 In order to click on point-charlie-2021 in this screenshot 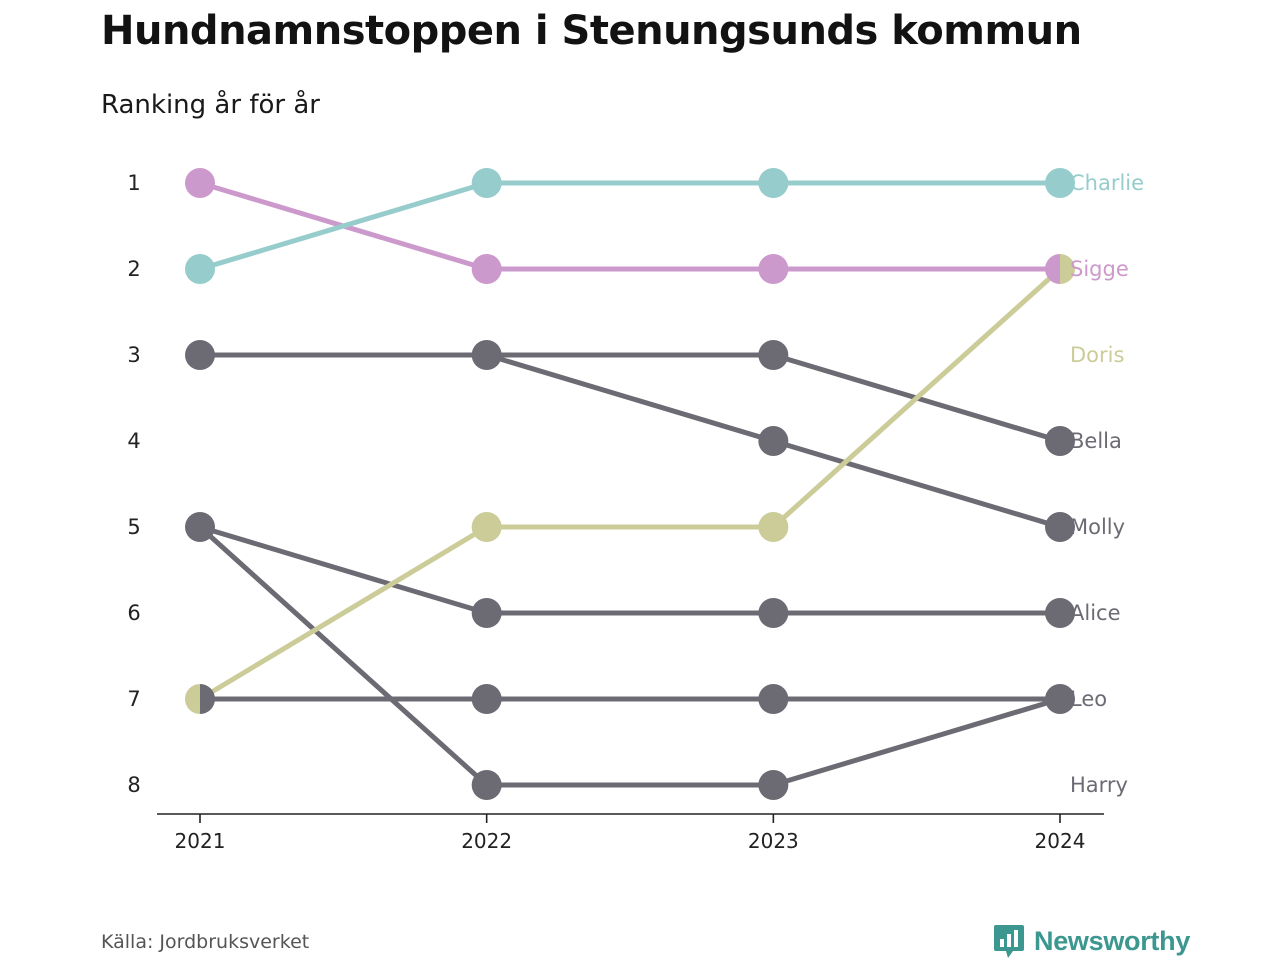, I will do `click(200, 269)`.